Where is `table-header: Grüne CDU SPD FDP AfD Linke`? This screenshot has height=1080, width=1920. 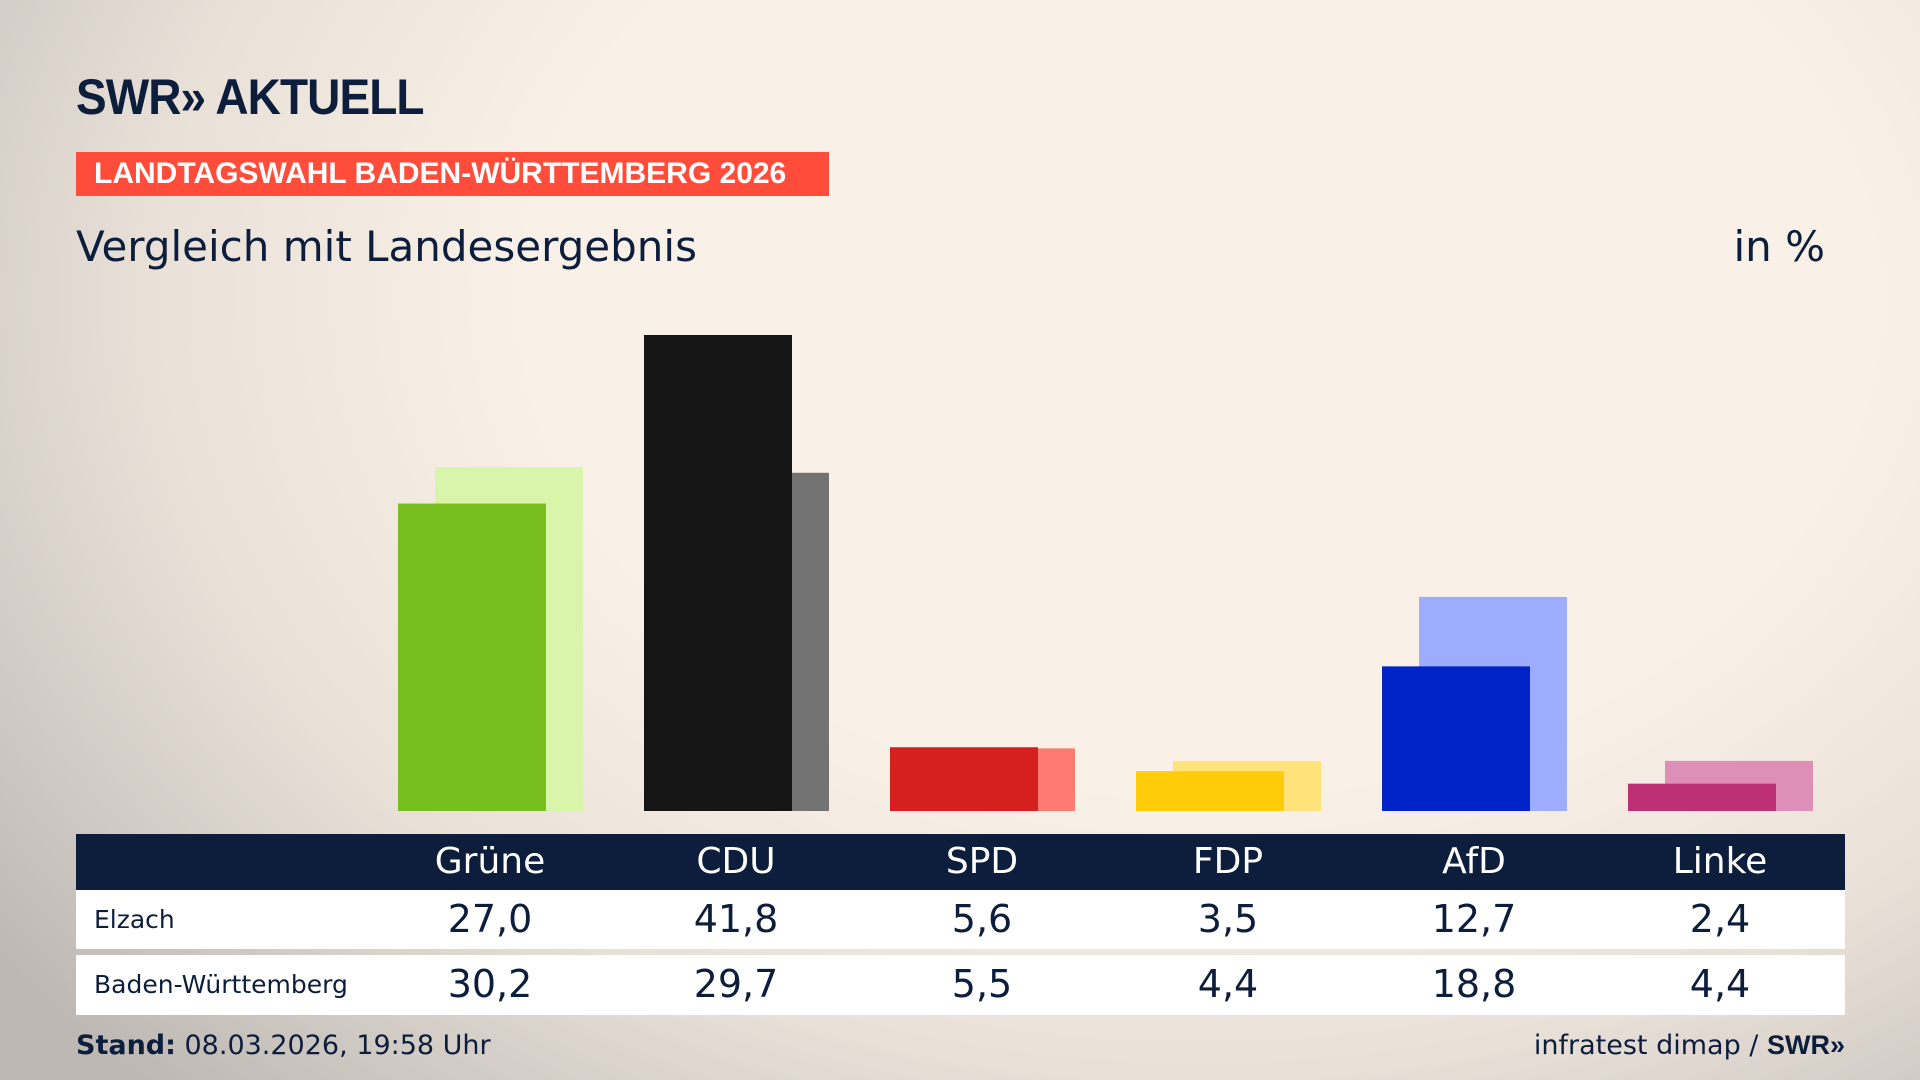 table-header: Grüne CDU SPD FDP AfD Linke is located at coordinates (960, 862).